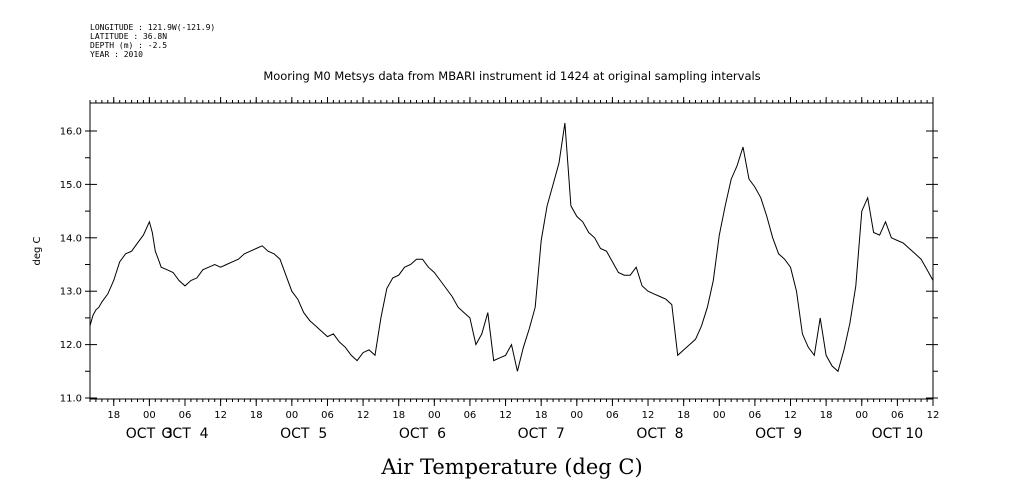  Describe the element at coordinates (128, 45) in the screenshot. I see `header-depth: DEPTH (m) : -2.5` at that location.